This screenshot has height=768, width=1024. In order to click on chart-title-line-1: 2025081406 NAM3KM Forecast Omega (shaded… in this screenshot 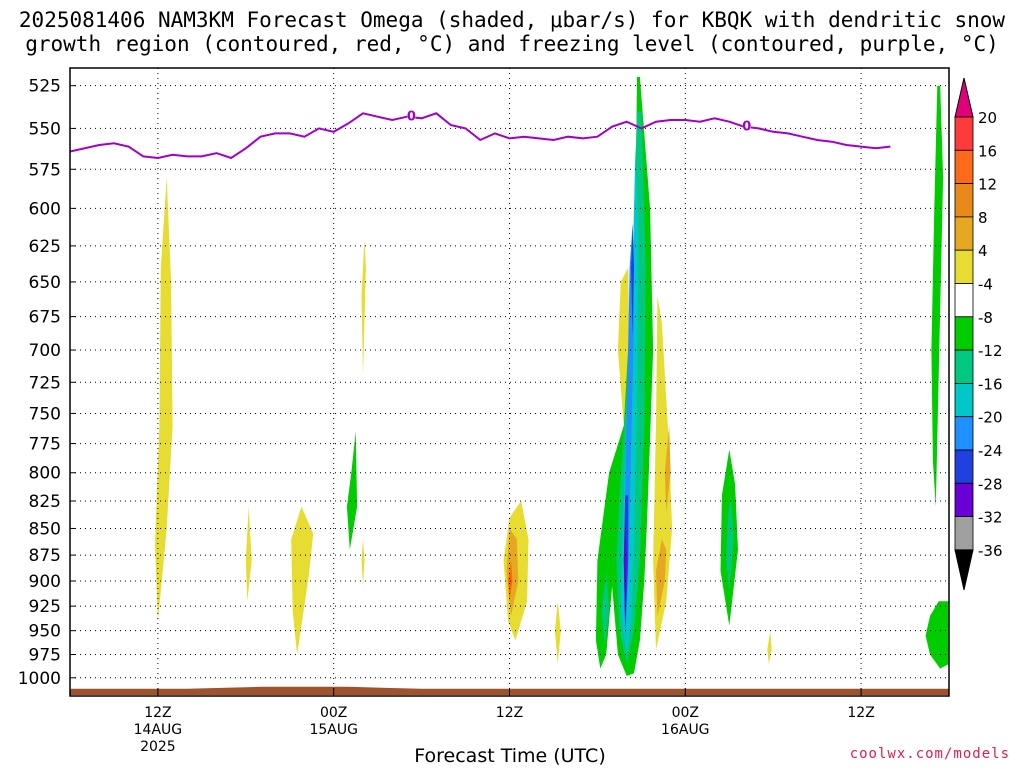, I will do `click(512, 20)`.